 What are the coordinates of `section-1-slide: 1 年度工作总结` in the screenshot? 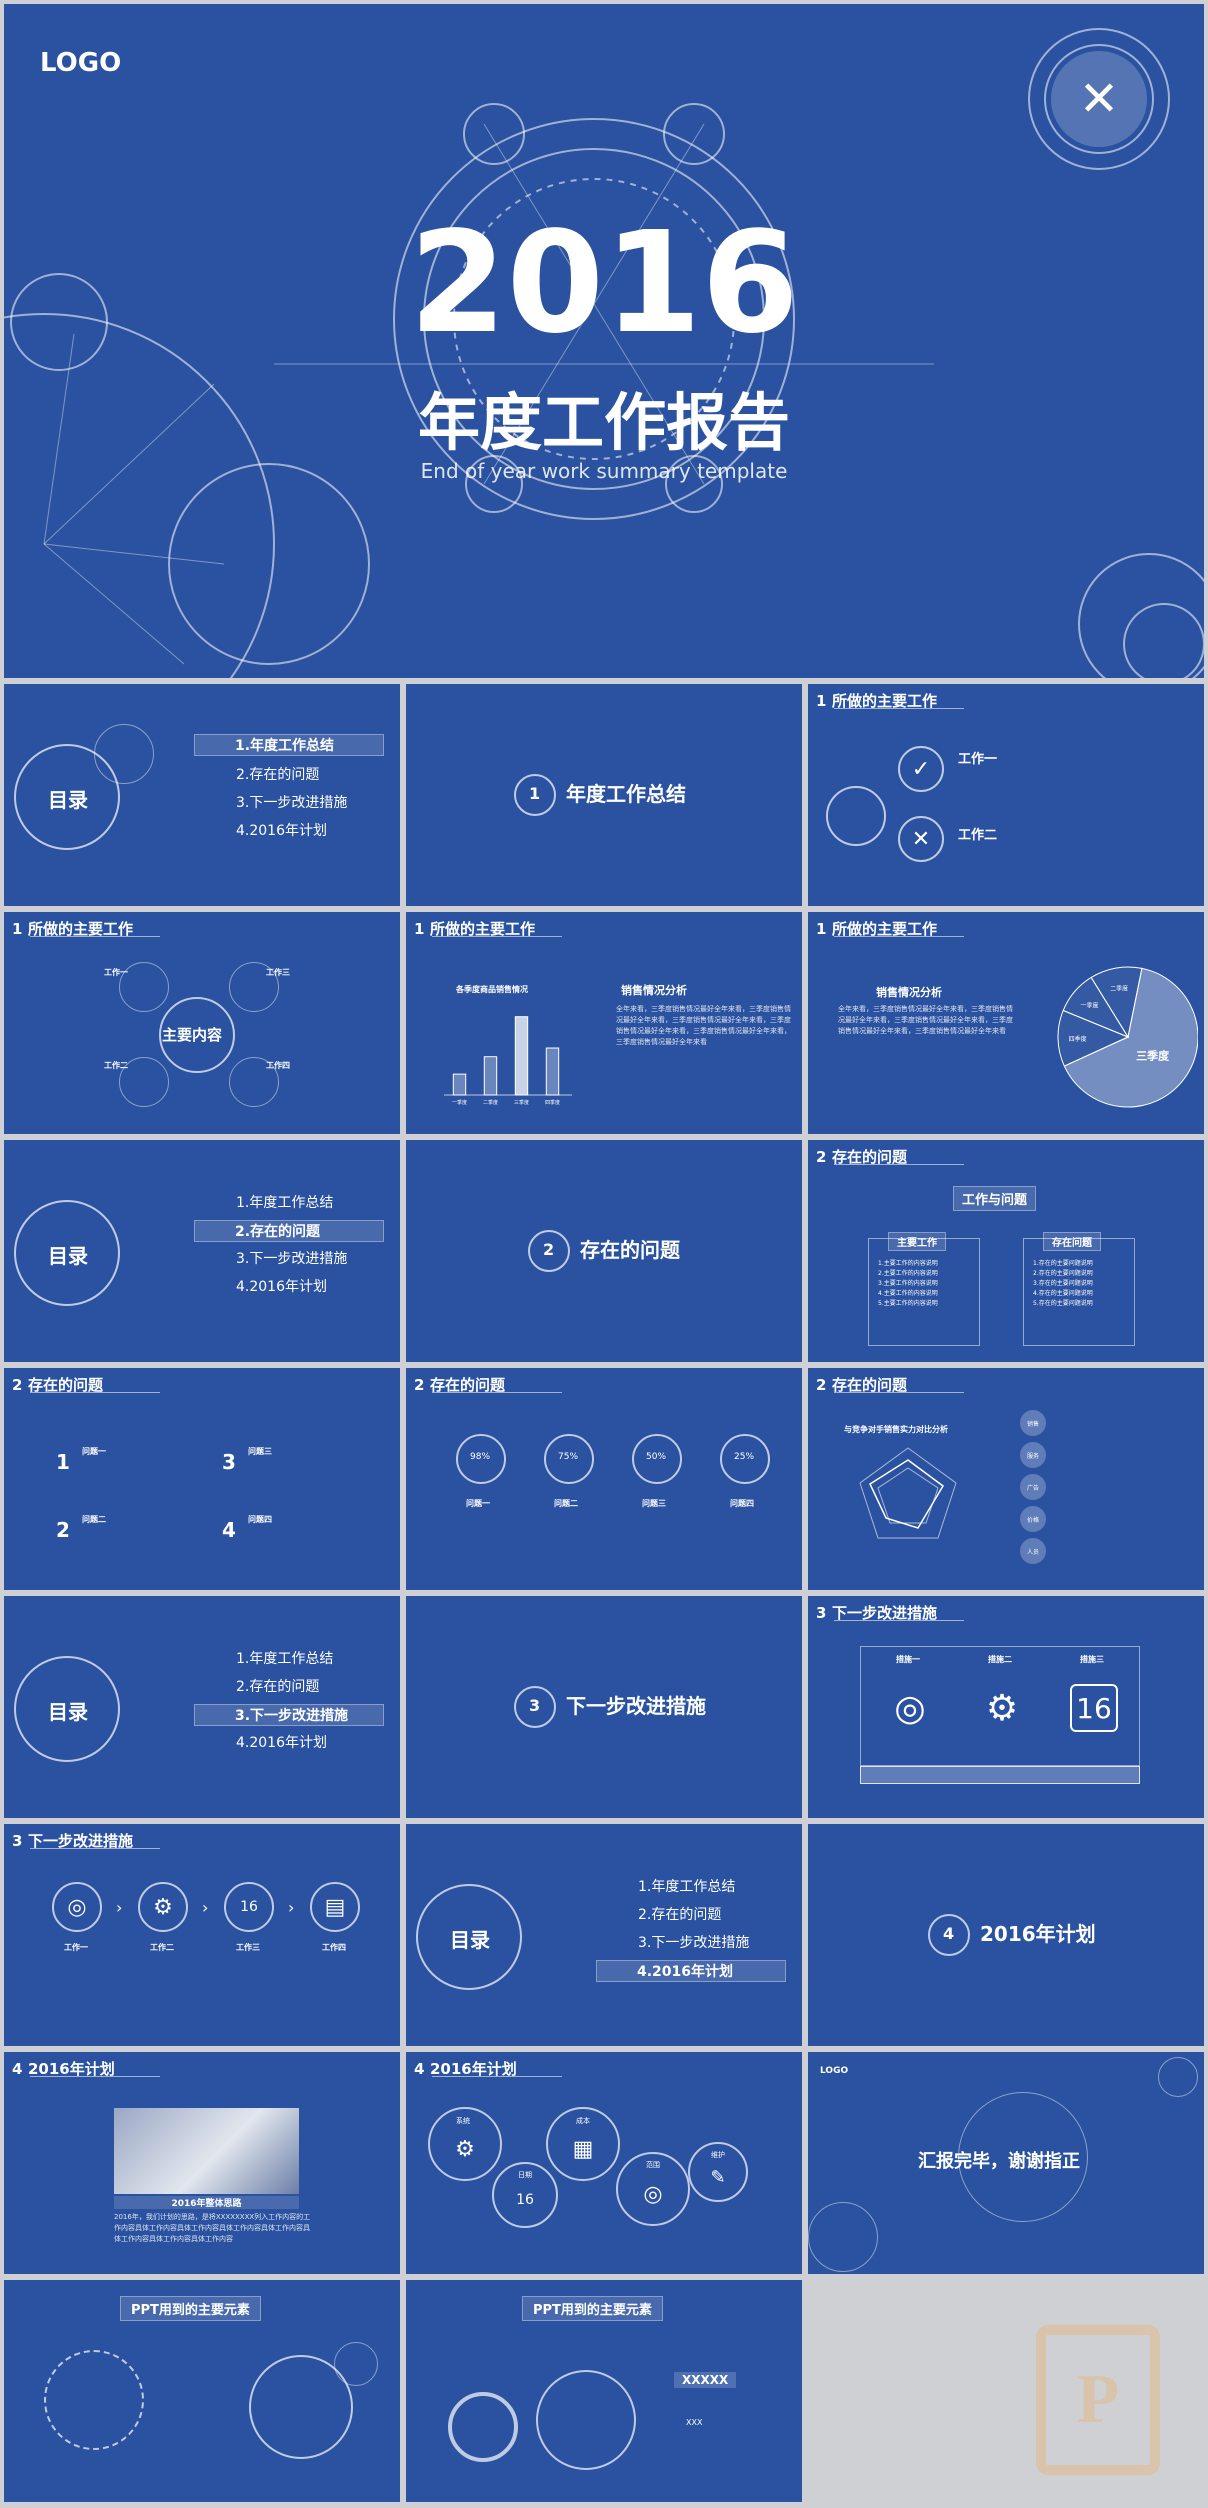 It's located at (604, 795).